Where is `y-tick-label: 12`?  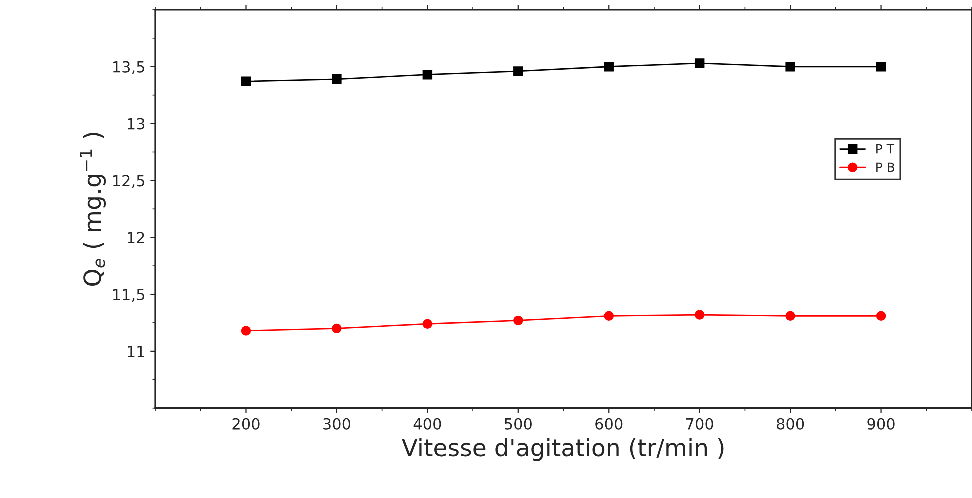 y-tick-label: 12 is located at coordinates (136, 238).